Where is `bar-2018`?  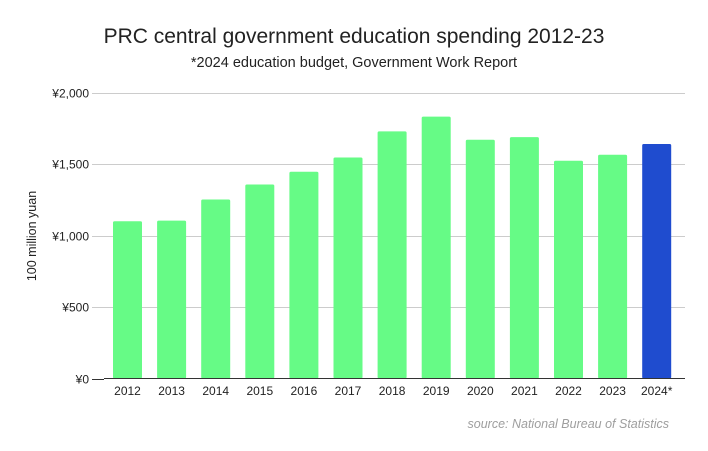
bar-2018 is located at coordinates (392, 255).